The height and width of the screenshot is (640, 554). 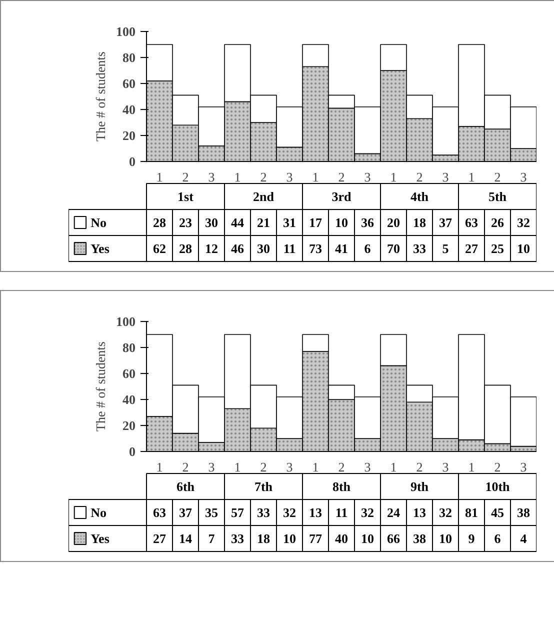 What do you see at coordinates (315, 222) in the screenshot?
I see `data-label: 17` at bounding box center [315, 222].